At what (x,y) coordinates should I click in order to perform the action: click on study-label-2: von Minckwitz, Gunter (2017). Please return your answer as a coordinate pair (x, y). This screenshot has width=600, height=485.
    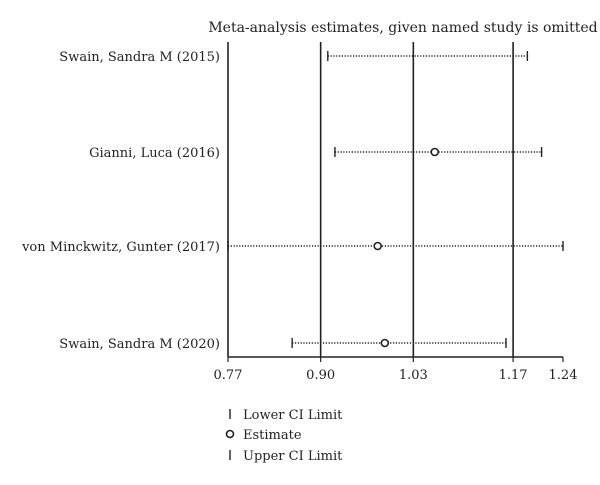
    Looking at the image, I should click on (120, 247).